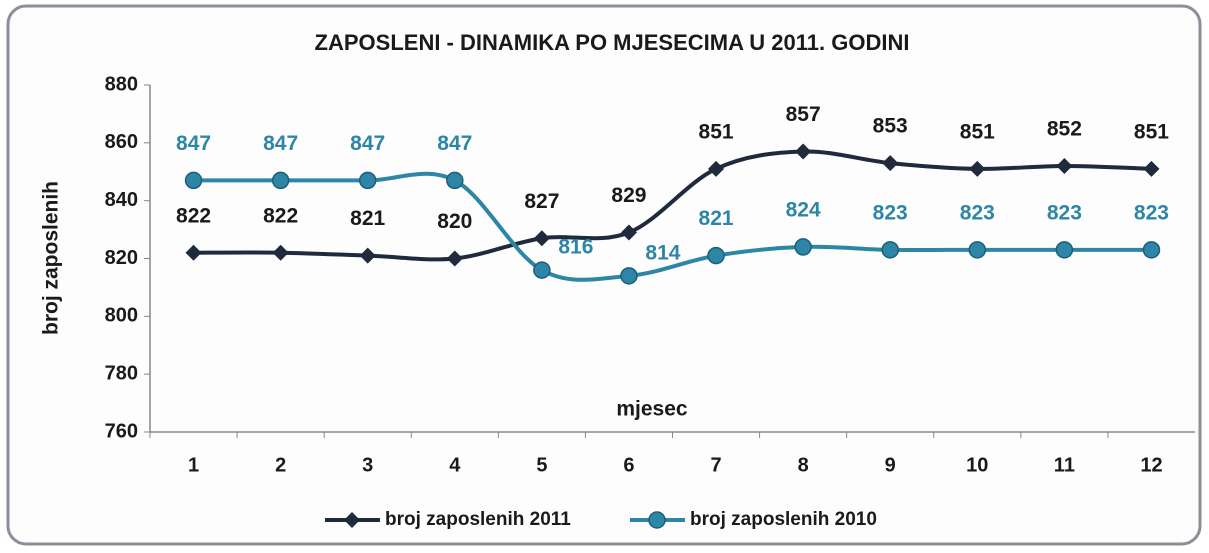 The image size is (1209, 553). Describe the element at coordinates (478, 519) in the screenshot. I see `legend-label: broj zaposlenih 2011` at that location.